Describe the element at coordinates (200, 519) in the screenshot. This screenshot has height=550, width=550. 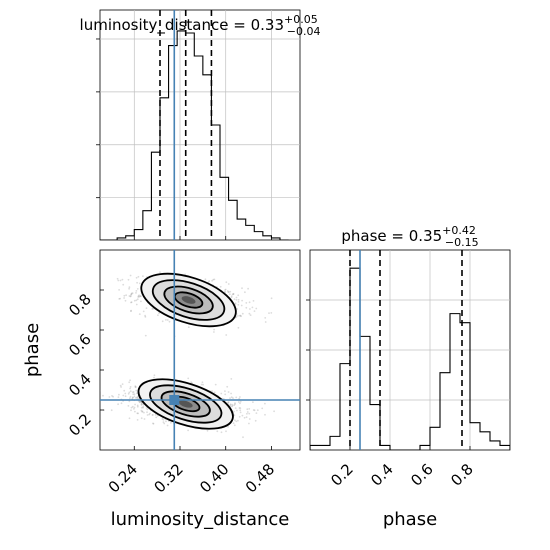
I see `luminosity-distance-xlabel: luminosity_distance` at that location.